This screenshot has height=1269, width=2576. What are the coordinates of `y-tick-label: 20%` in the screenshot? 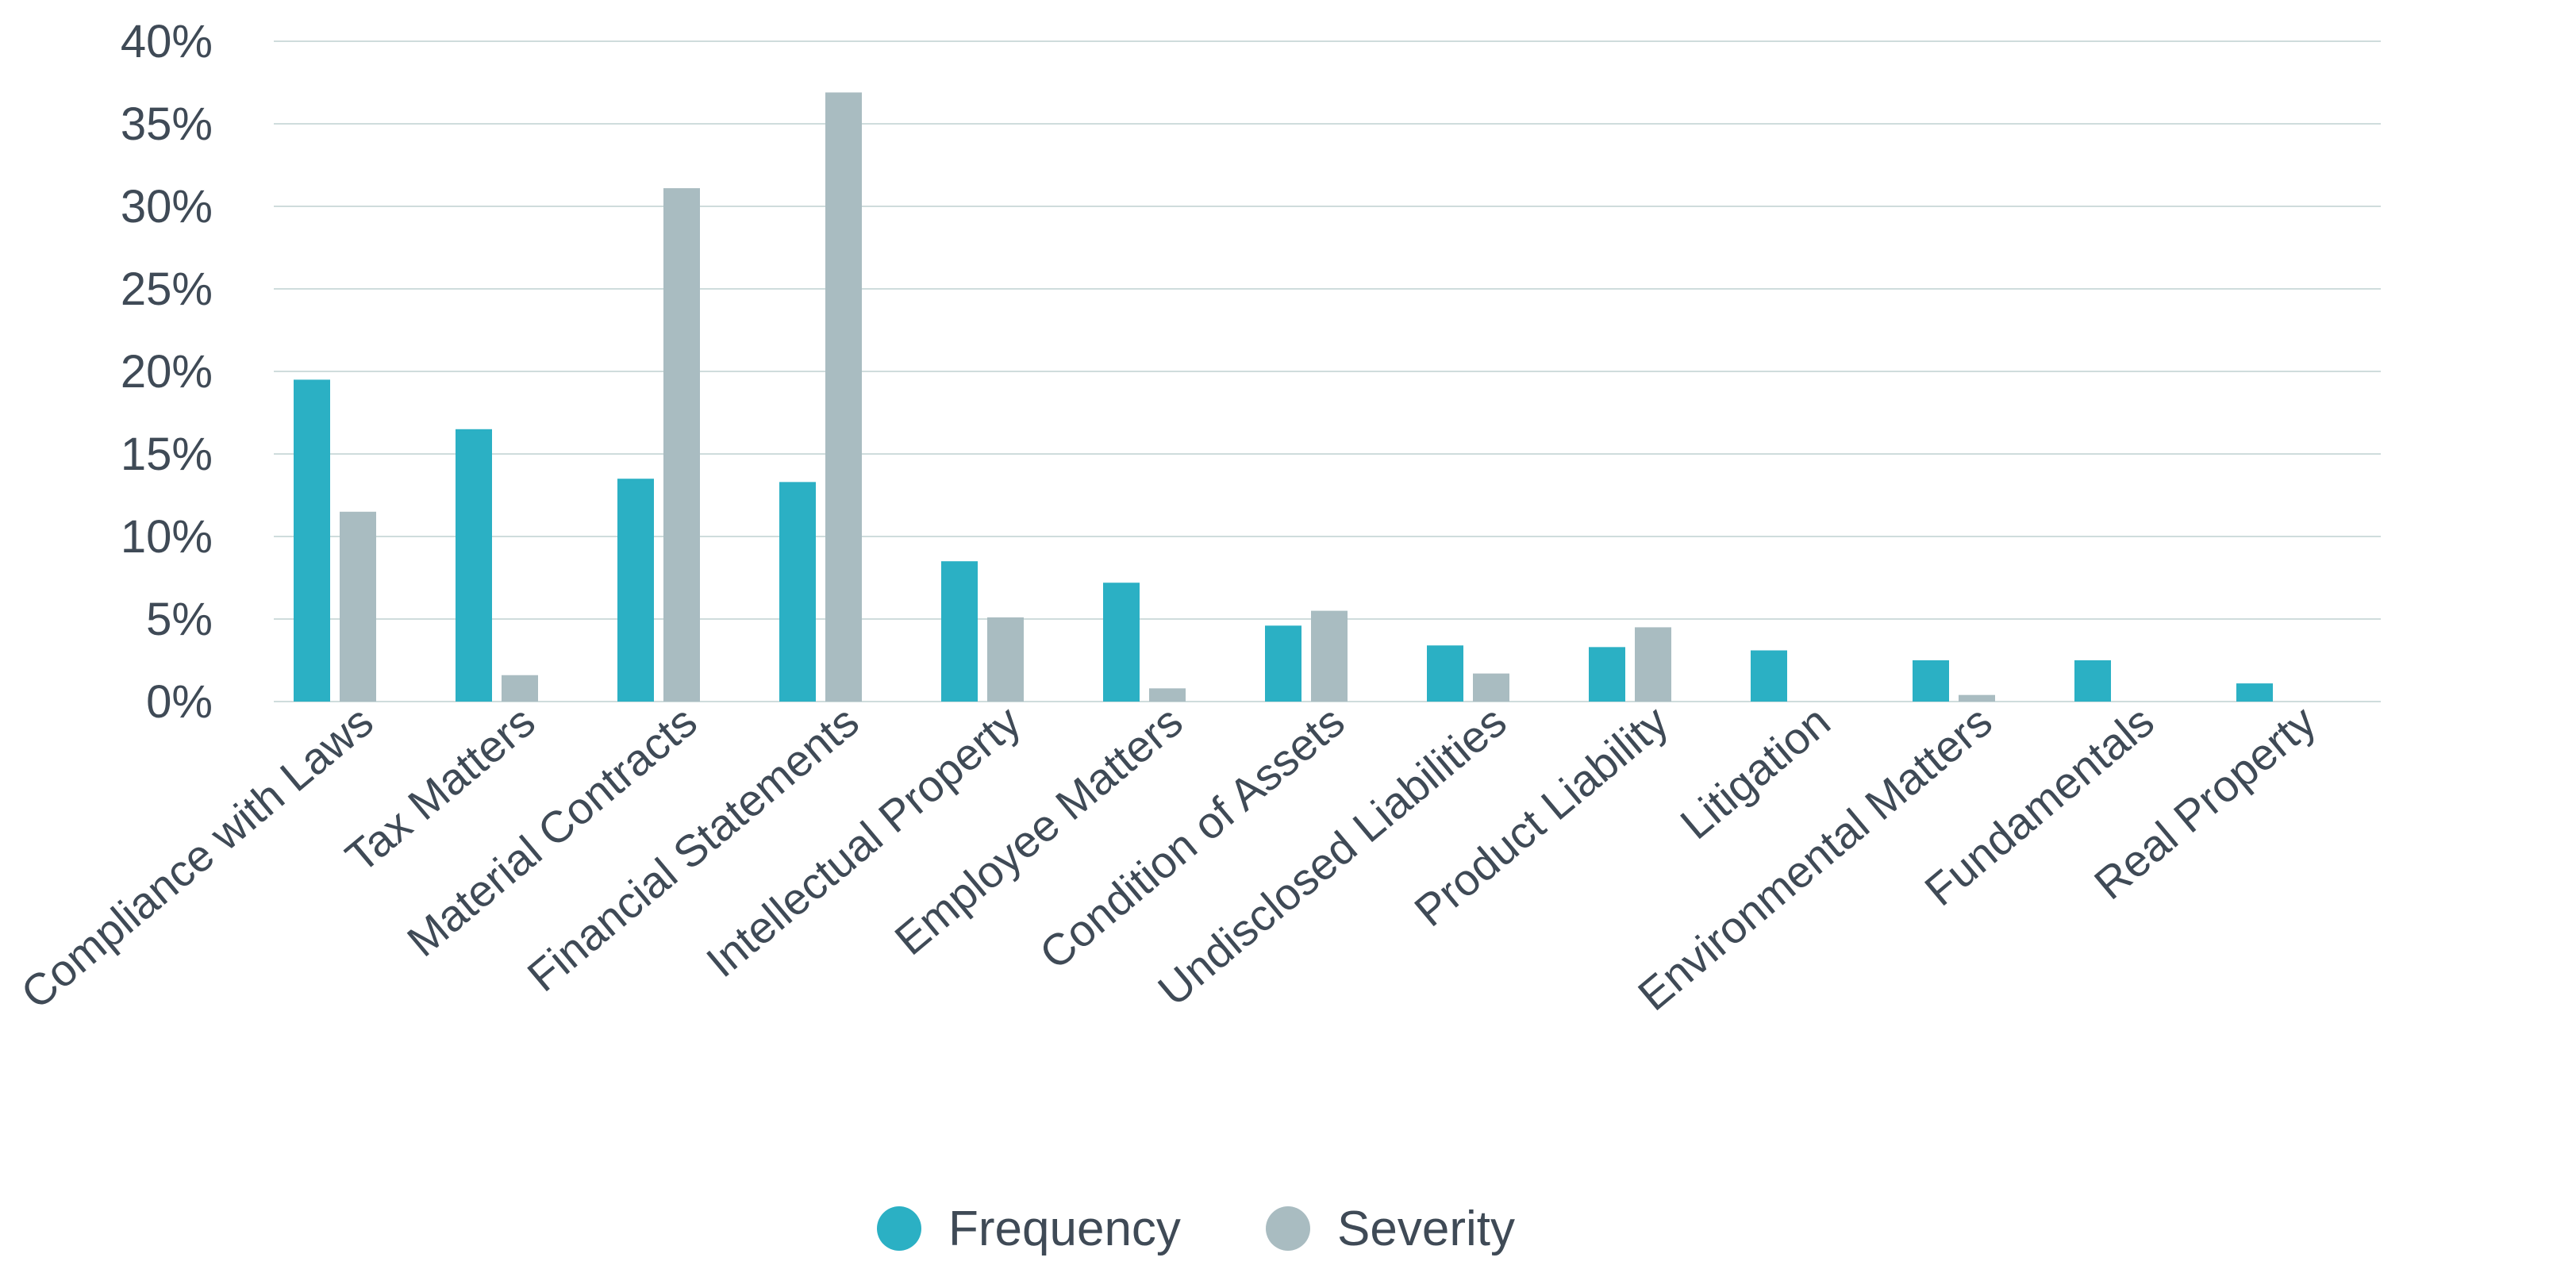 It's located at (167, 372).